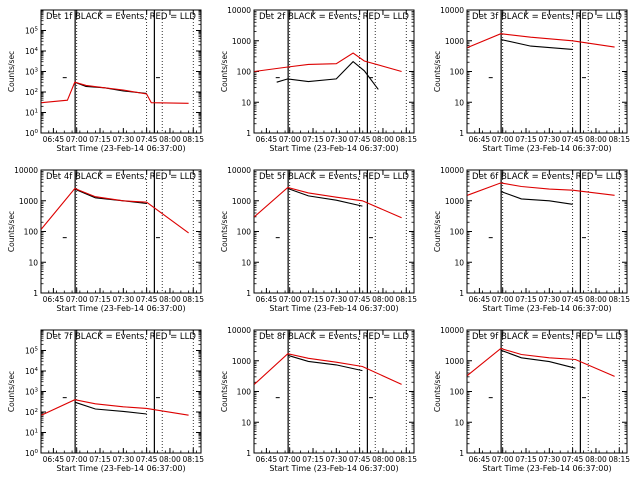  Describe the element at coordinates (334, 337) in the screenshot. I see `chart-title: Det 8f BLACK = Events, RED = LLD` at that location.